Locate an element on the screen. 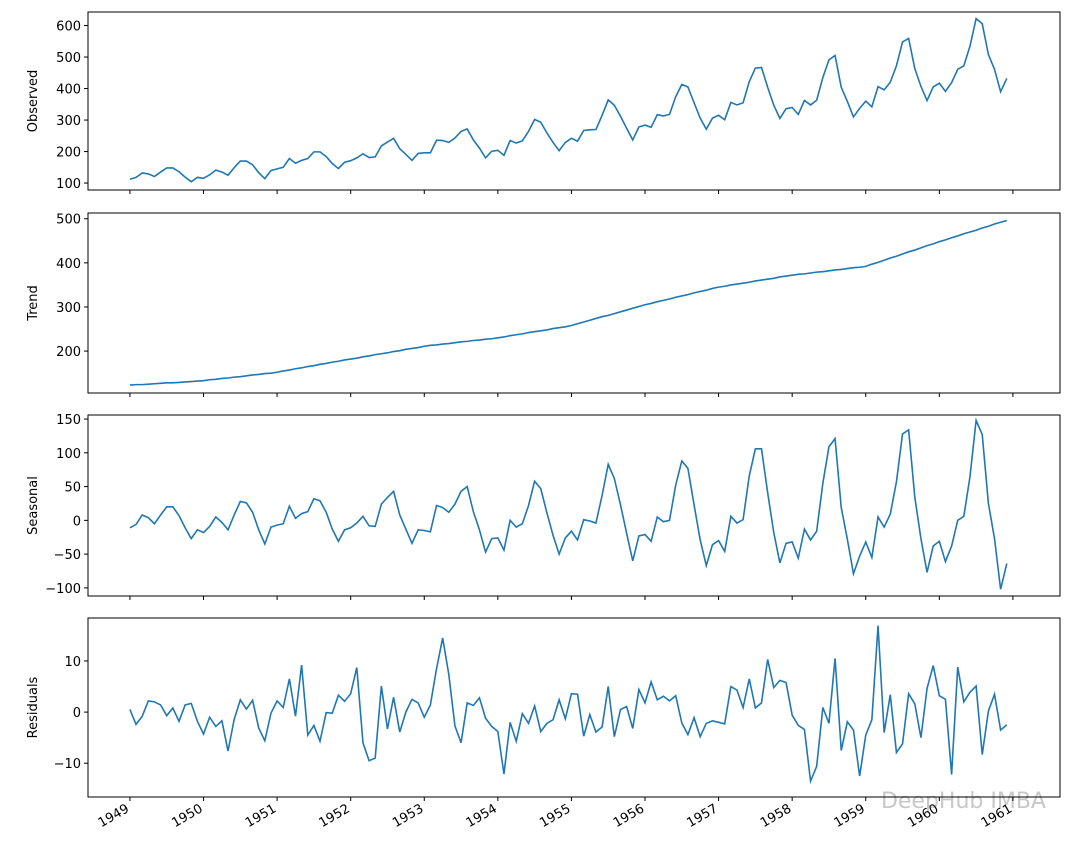 This screenshot has width=1080, height=850. x-tick-label: 1957 is located at coordinates (702, 816).